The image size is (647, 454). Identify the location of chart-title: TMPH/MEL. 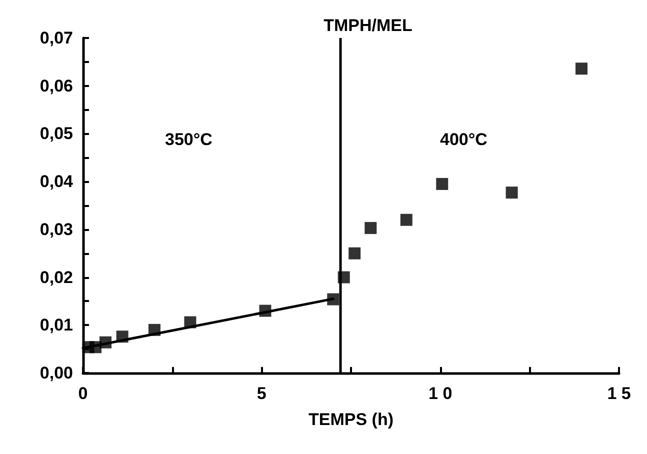
(368, 25).